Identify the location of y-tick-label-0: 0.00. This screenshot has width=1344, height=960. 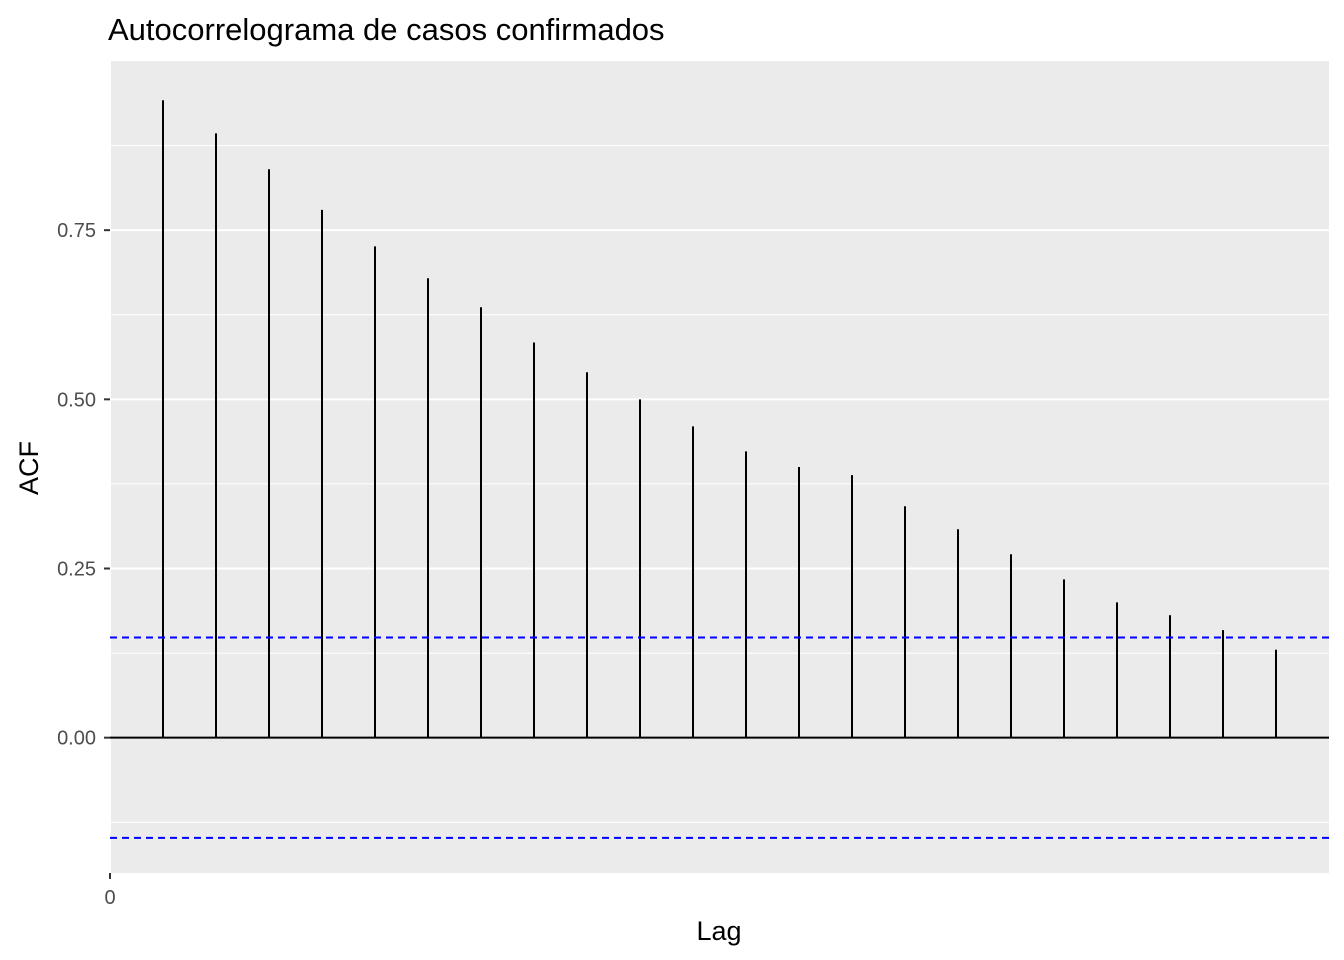
(76, 739).